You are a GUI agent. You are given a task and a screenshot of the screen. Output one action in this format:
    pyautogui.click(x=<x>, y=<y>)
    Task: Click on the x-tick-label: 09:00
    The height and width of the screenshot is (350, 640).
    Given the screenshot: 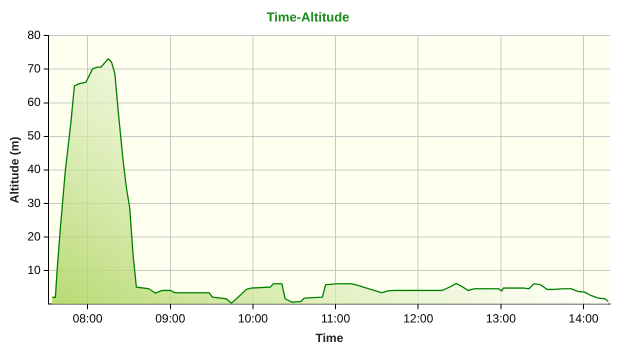 What is the action you would take?
    pyautogui.click(x=170, y=319)
    